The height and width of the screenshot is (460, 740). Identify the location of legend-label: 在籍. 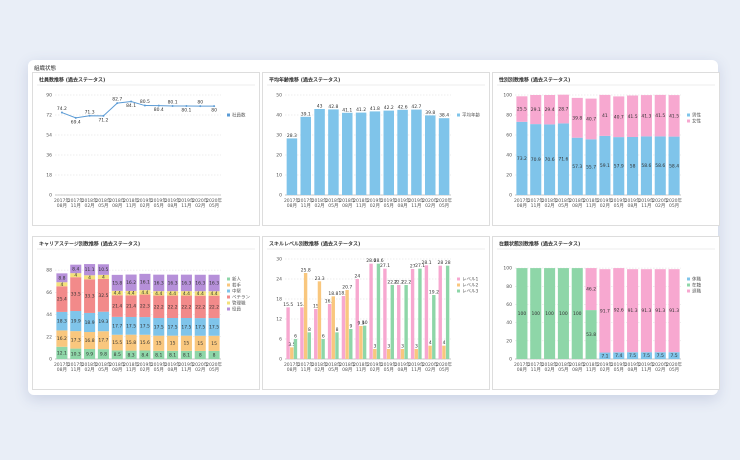
(696, 285).